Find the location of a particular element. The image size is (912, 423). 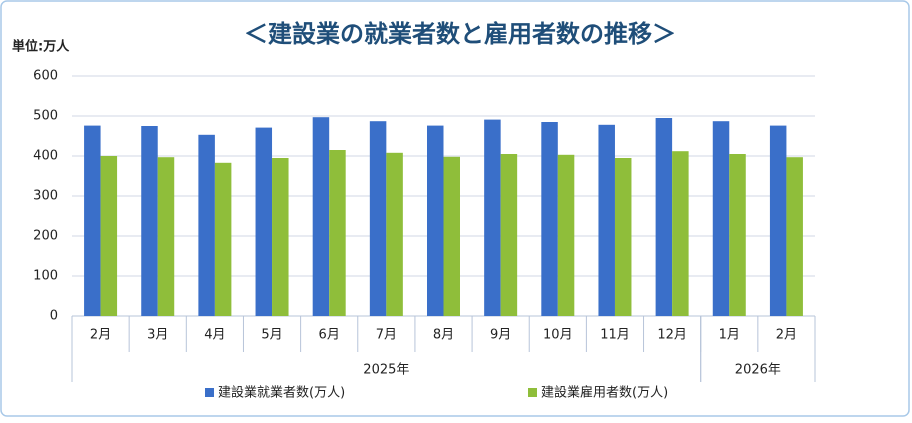

x-tick-label: 11月 is located at coordinates (615, 335).